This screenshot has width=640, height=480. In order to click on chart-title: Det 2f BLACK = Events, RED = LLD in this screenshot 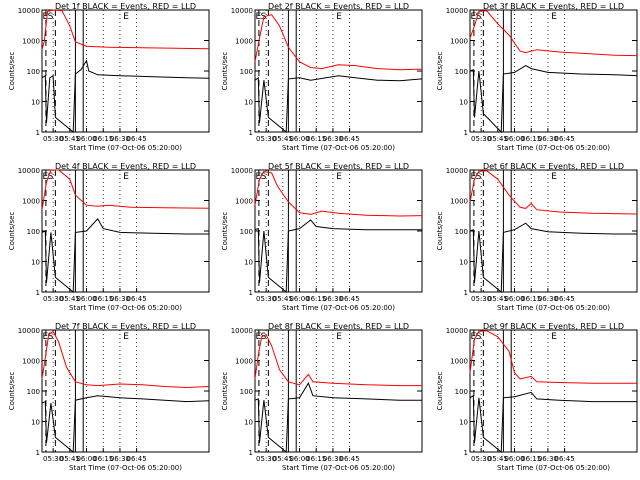, I will do `click(338, 6)`.